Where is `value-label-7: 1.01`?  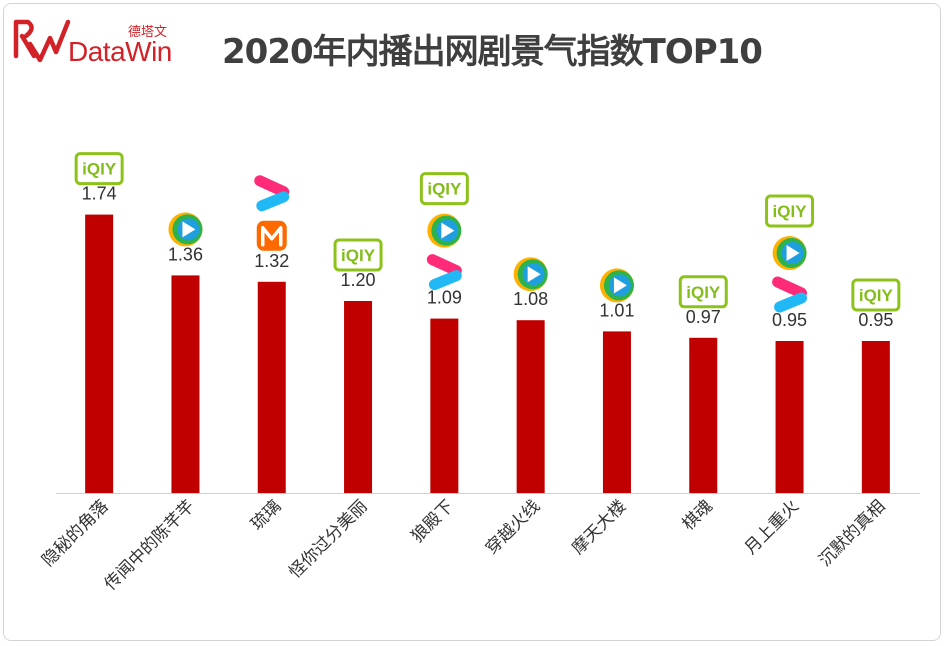 value-label-7: 1.01 is located at coordinates (616, 310).